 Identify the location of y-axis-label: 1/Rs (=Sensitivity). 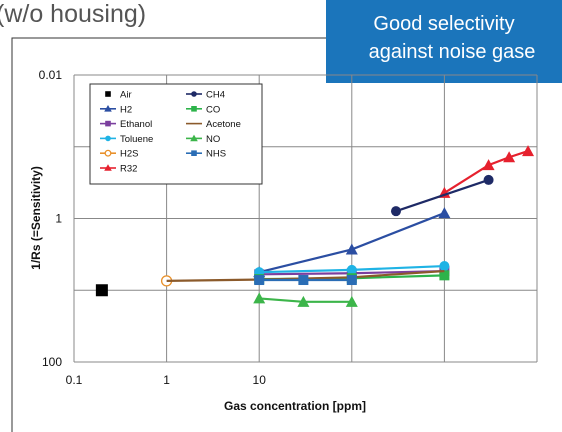
(36, 218).